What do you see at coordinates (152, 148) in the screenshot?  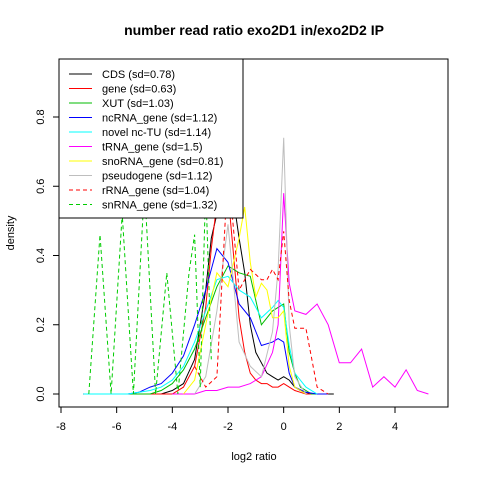 I see `legend-label: tRNA_gene (sd=1.5)` at bounding box center [152, 148].